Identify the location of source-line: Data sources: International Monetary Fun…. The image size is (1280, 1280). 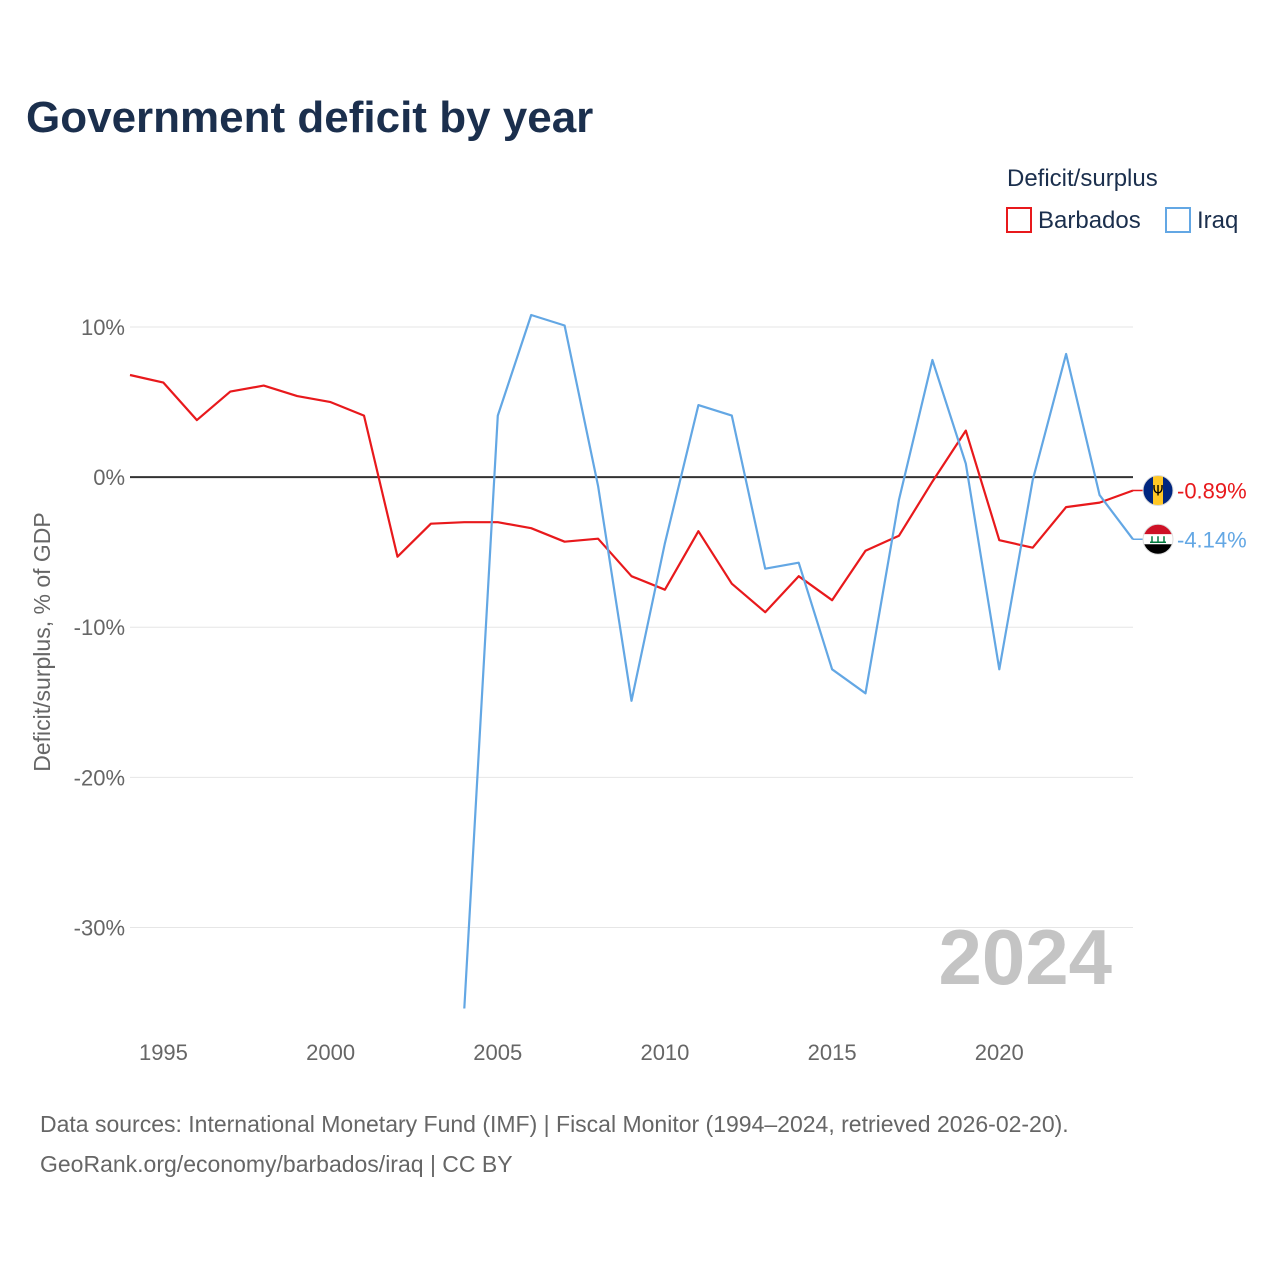
(554, 1124).